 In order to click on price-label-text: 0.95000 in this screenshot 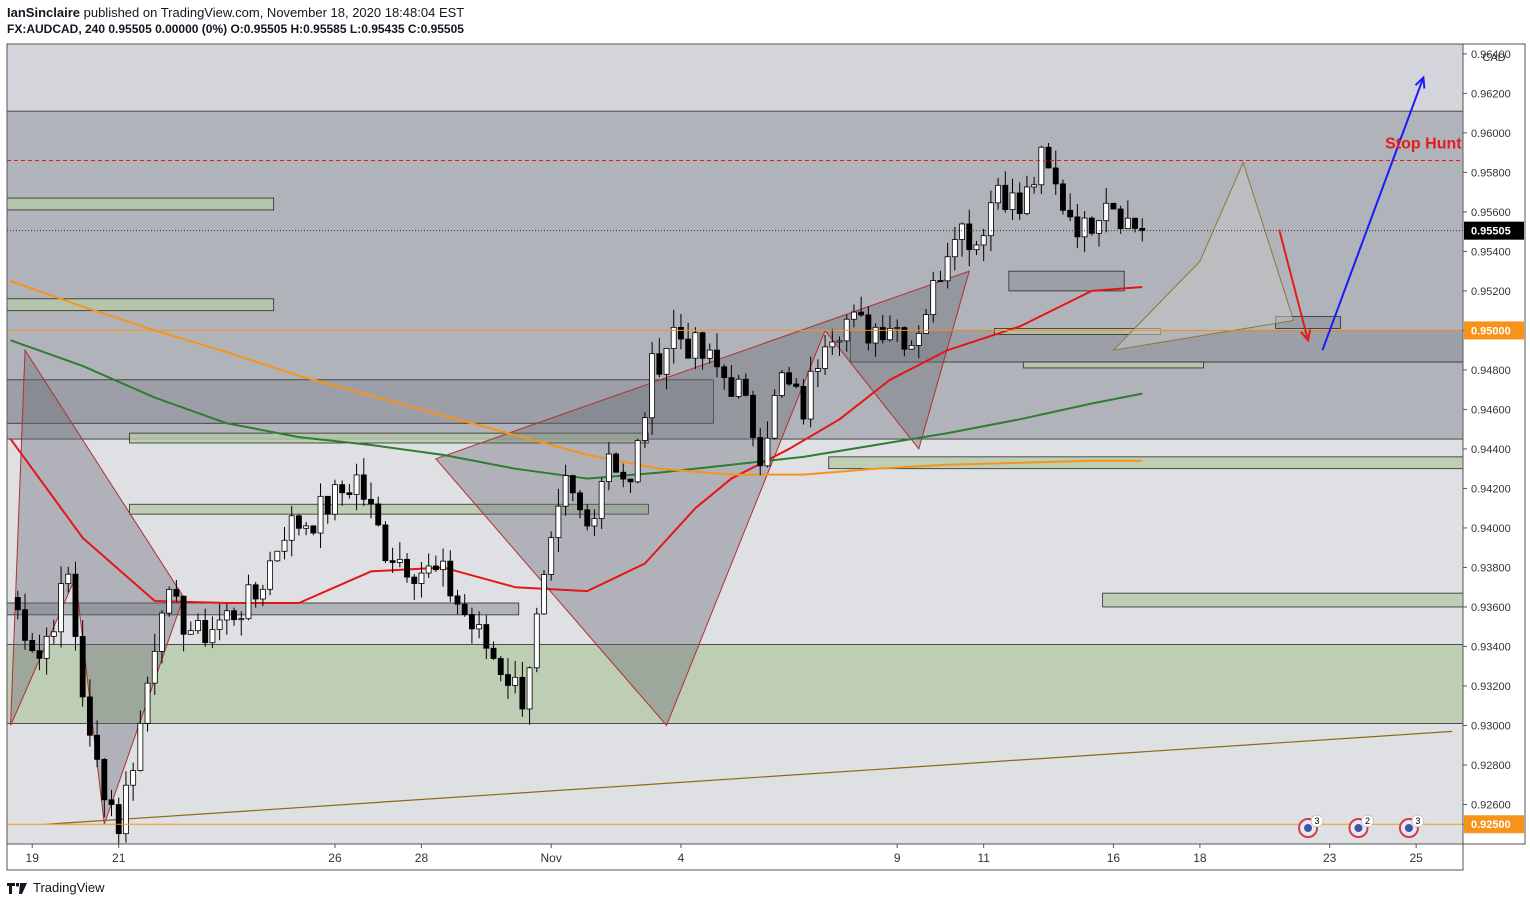, I will do `click(1491, 331)`.